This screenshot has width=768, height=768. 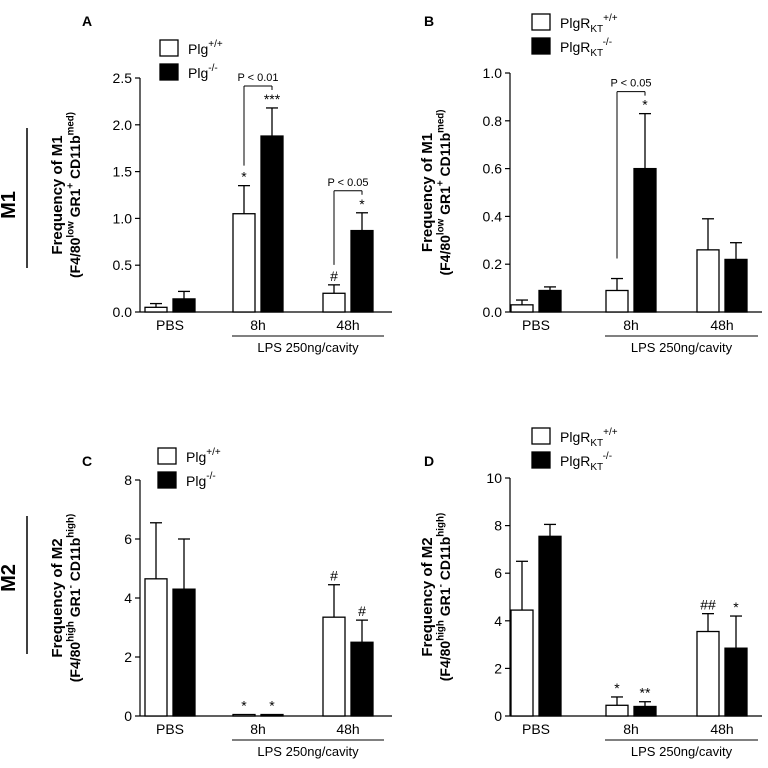 What do you see at coordinates (493, 169) in the screenshot?
I see `y-tick-label: 0.6` at bounding box center [493, 169].